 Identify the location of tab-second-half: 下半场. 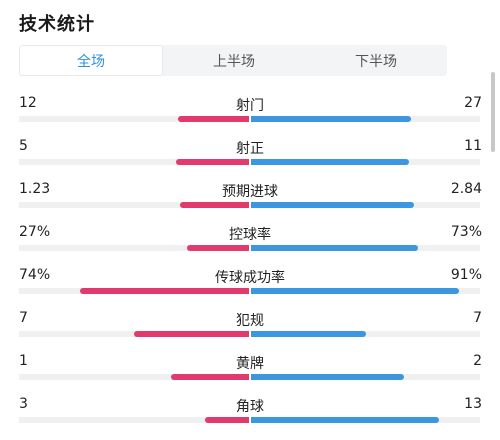
(376, 61).